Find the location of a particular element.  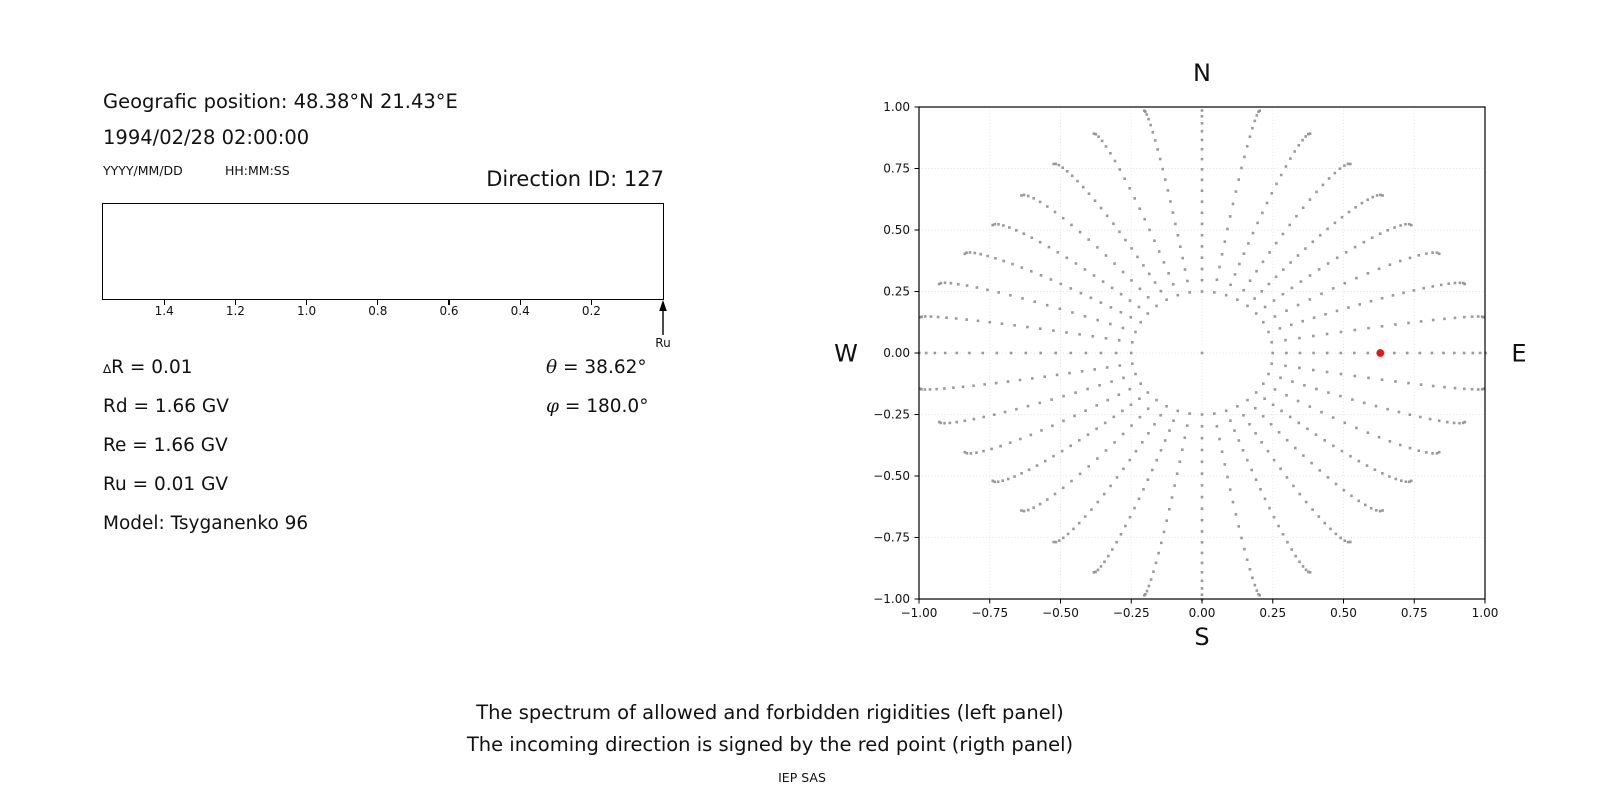

theta-symbol: θ is located at coordinates (552, 367).